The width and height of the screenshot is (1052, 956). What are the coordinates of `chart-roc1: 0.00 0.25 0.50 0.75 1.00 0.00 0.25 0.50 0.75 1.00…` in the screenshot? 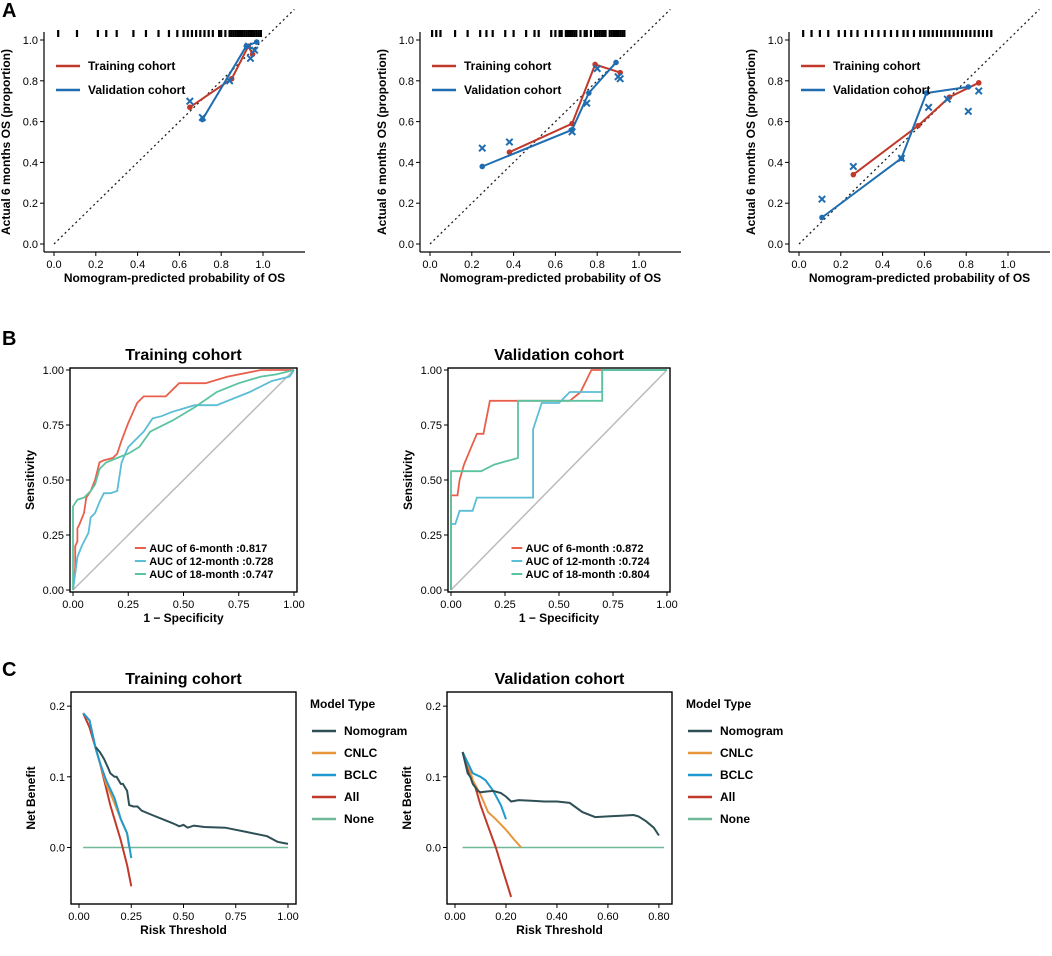 It's located at (164, 486).